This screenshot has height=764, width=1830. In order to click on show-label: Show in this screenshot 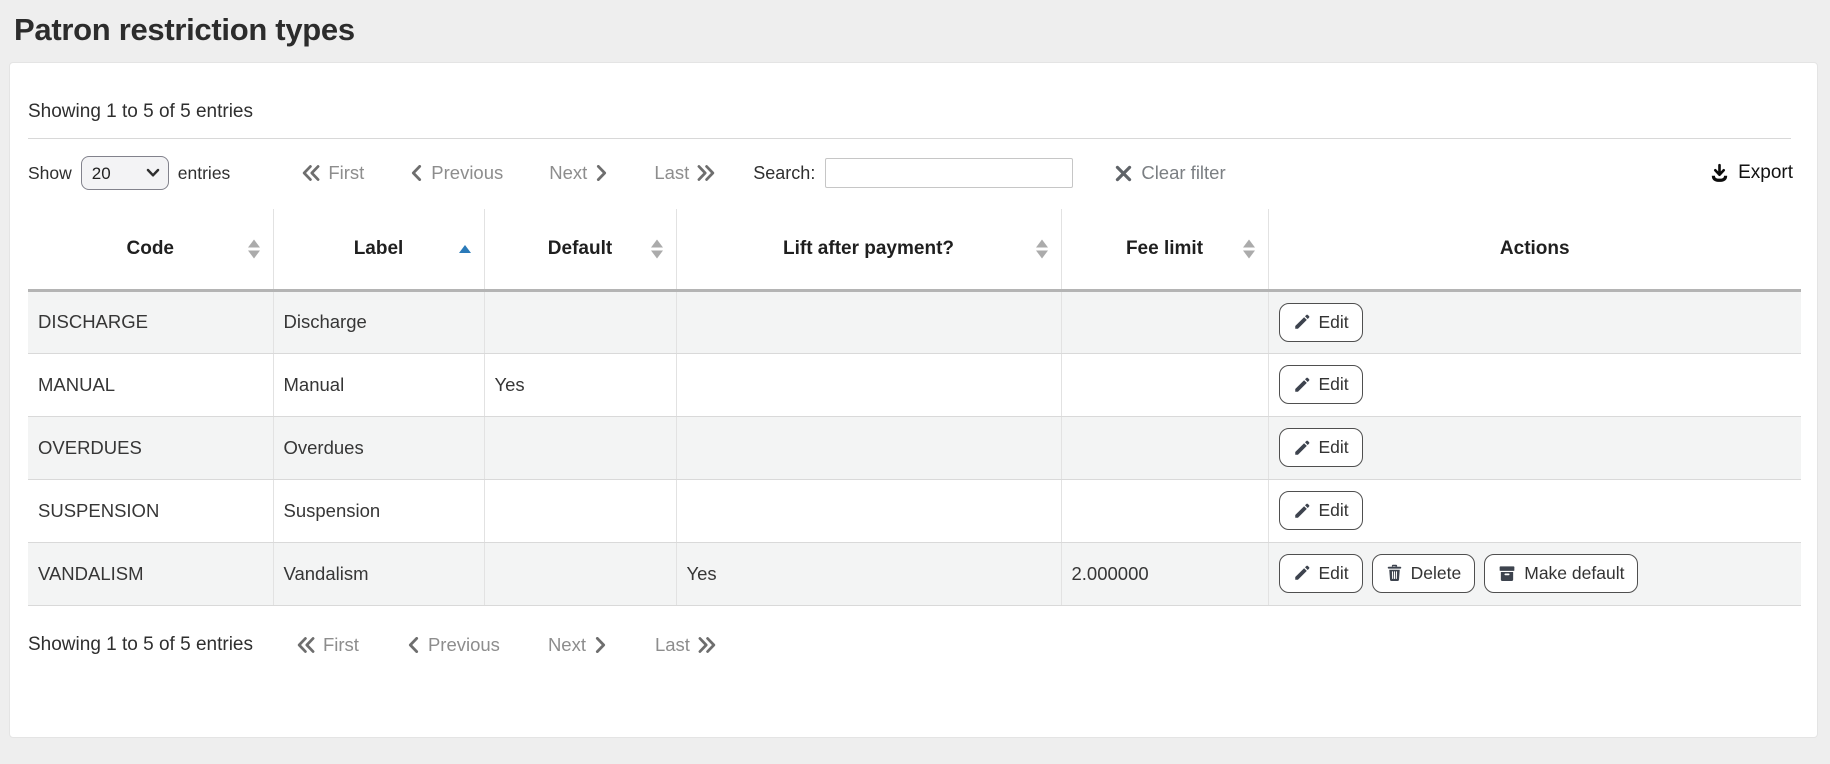, I will do `click(50, 172)`.